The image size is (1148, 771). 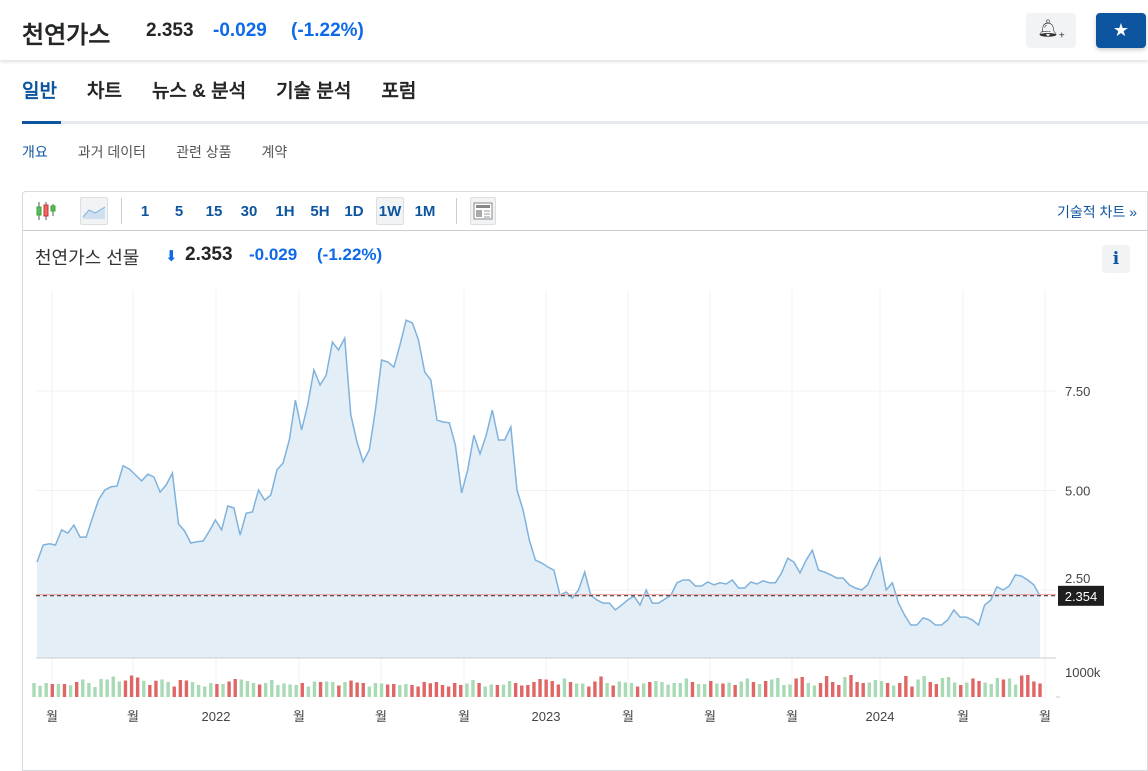 I want to click on bell-plus-icon: 🔔︎+, so click(x=1051, y=30).